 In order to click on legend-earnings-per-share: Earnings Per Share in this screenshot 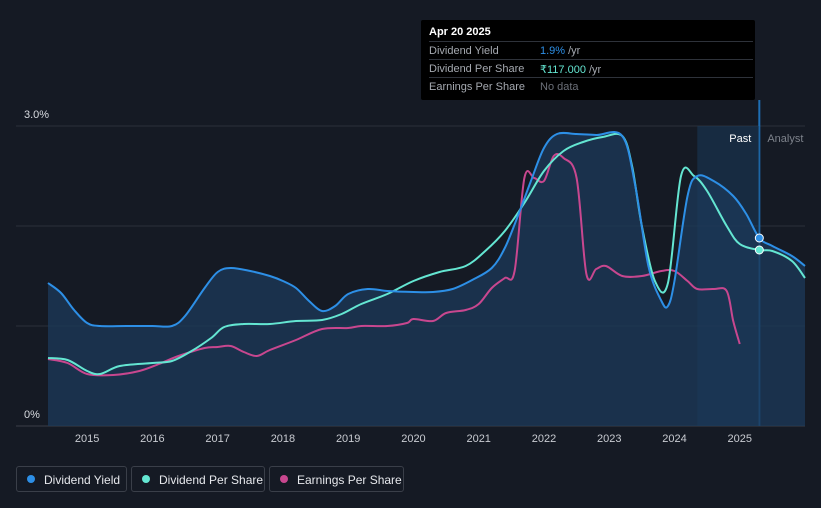, I will do `click(336, 479)`.